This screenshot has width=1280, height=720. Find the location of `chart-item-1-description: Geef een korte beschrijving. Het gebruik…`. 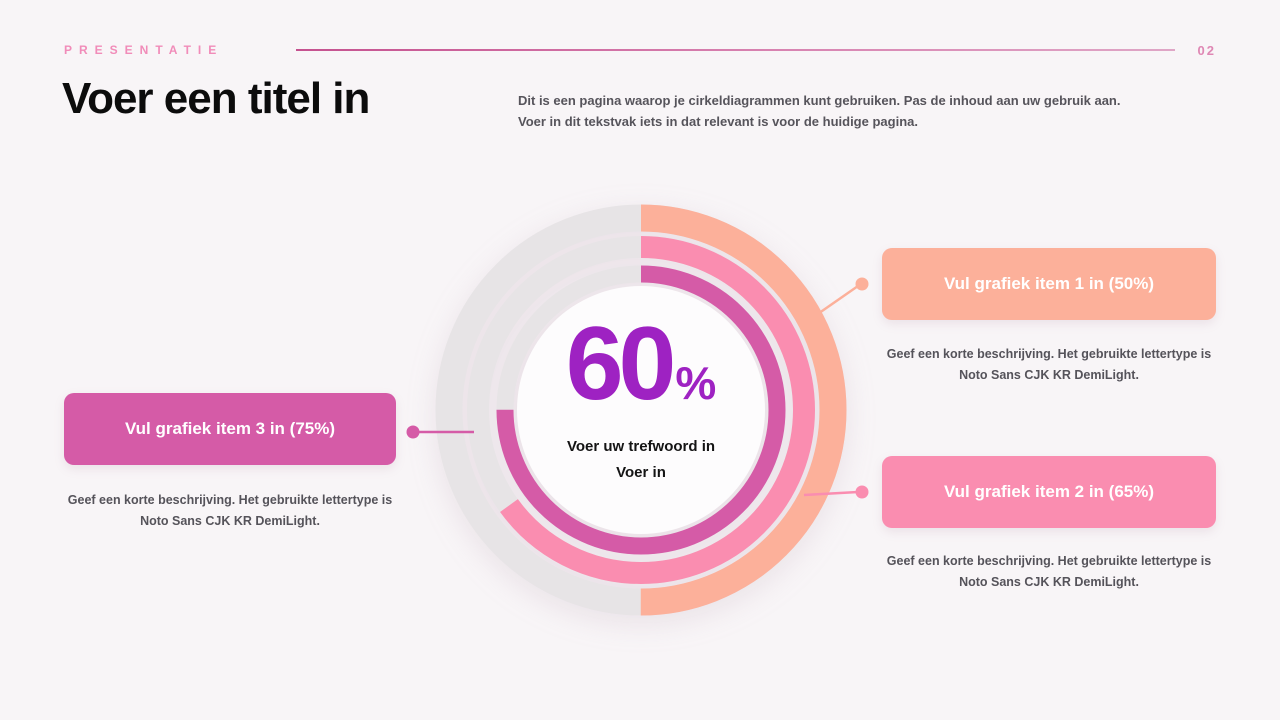

chart-item-1-description: Geef een korte beschrijving. Het gebruik… is located at coordinates (1049, 365).